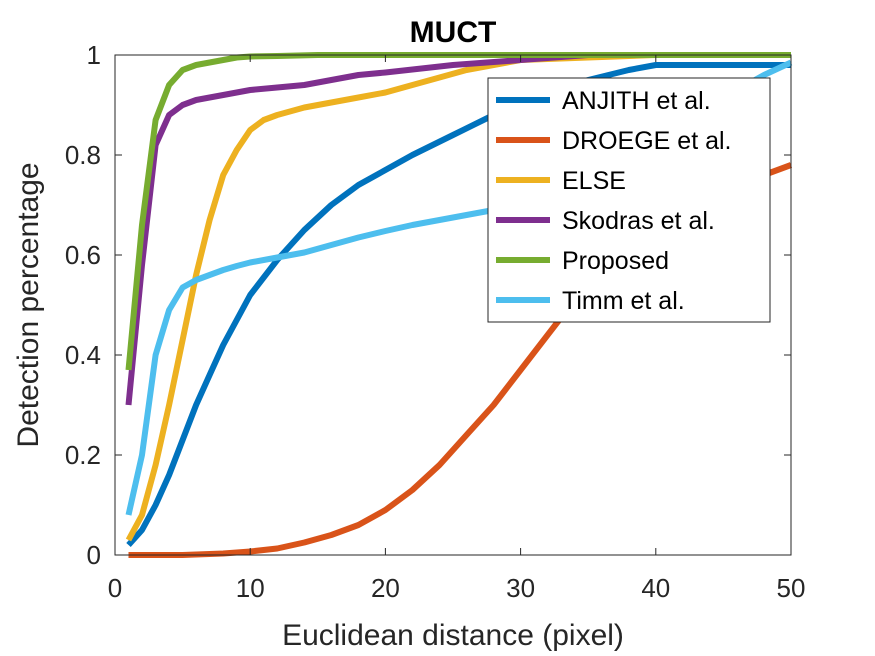 This screenshot has width=875, height=656. What do you see at coordinates (453, 635) in the screenshot?
I see `x-axis-label: Euclidean distance (pixel)` at bounding box center [453, 635].